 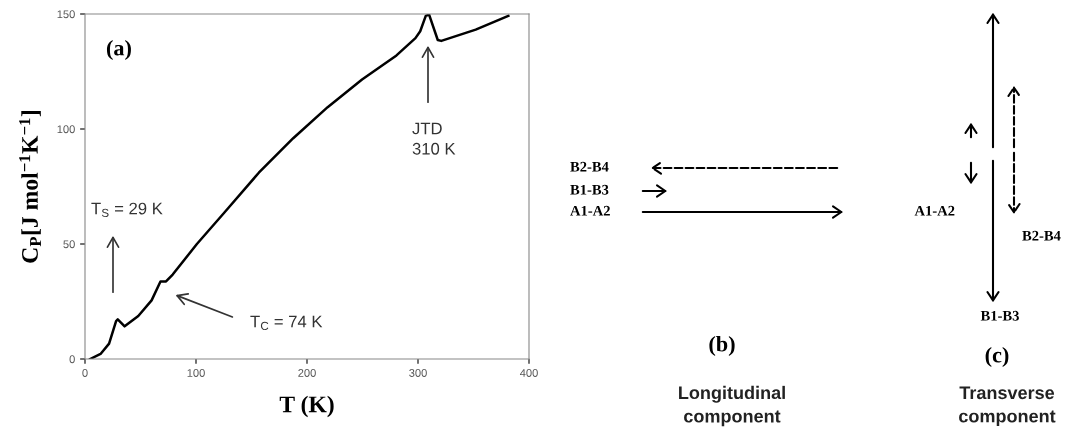 What do you see at coordinates (30, 187) in the screenshot?
I see `y-axis-title: C$_{P}$[J mol$^{−1}$K$^{−1}$]` at bounding box center [30, 187].